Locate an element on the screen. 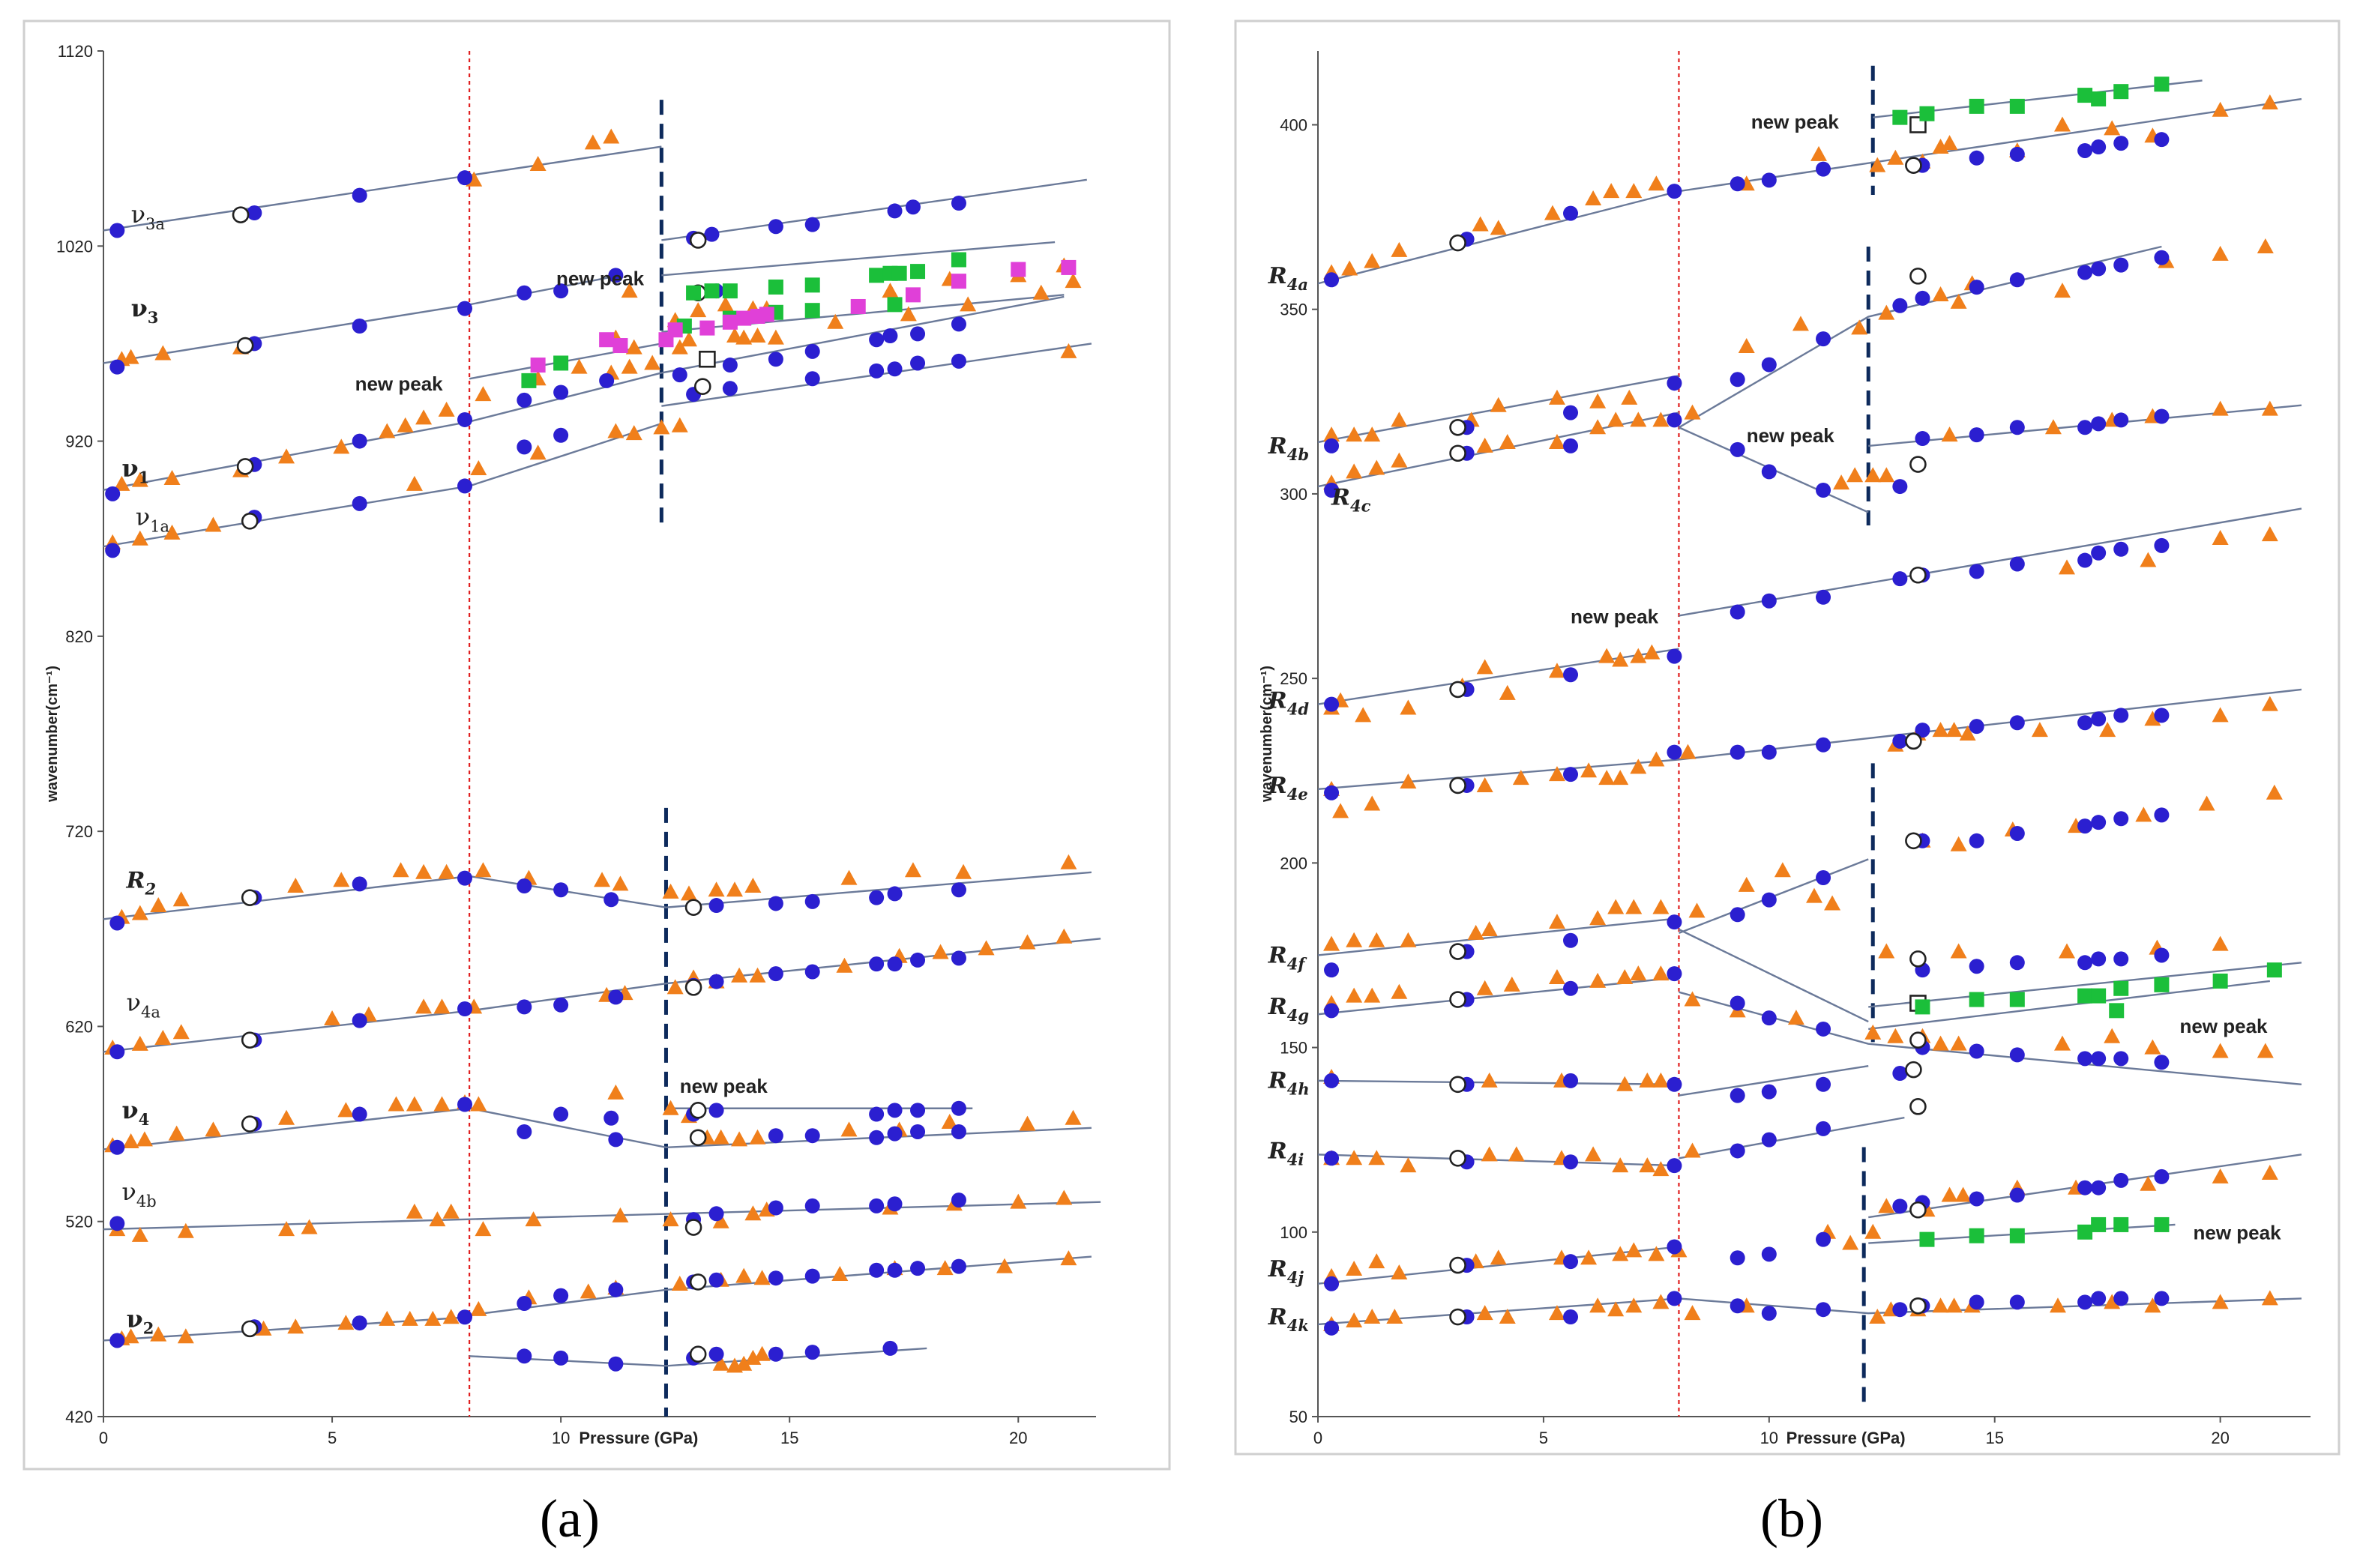  panel-b-mode-label: R4a is located at coordinates (1288, 278).